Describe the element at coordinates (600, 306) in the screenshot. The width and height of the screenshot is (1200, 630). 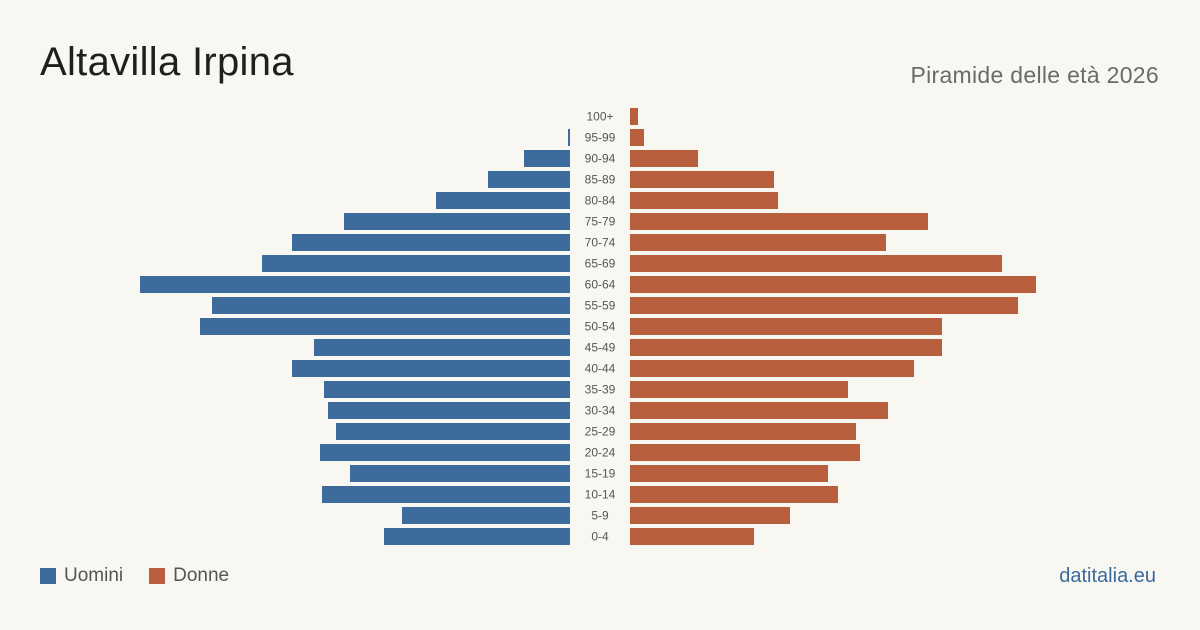
I see `age-label-55-59: 55-59` at that location.